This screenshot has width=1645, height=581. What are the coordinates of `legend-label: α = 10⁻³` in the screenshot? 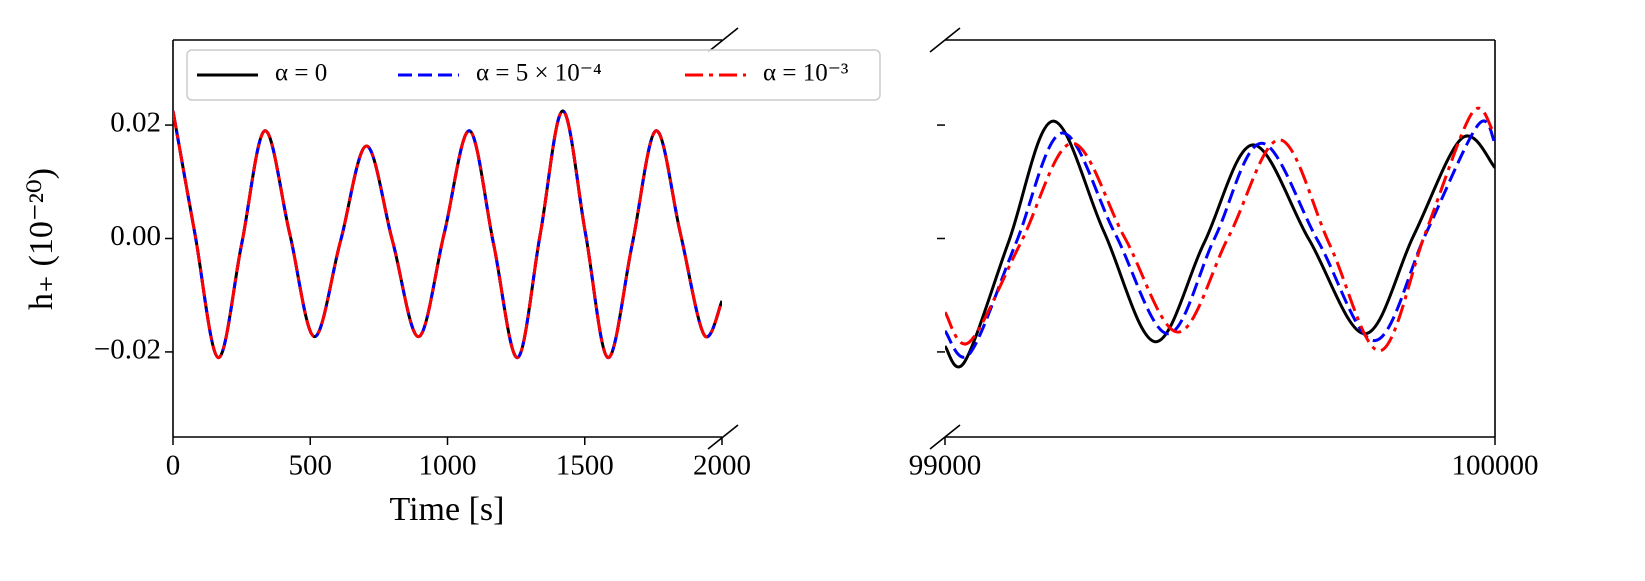 It's located at (806, 73).